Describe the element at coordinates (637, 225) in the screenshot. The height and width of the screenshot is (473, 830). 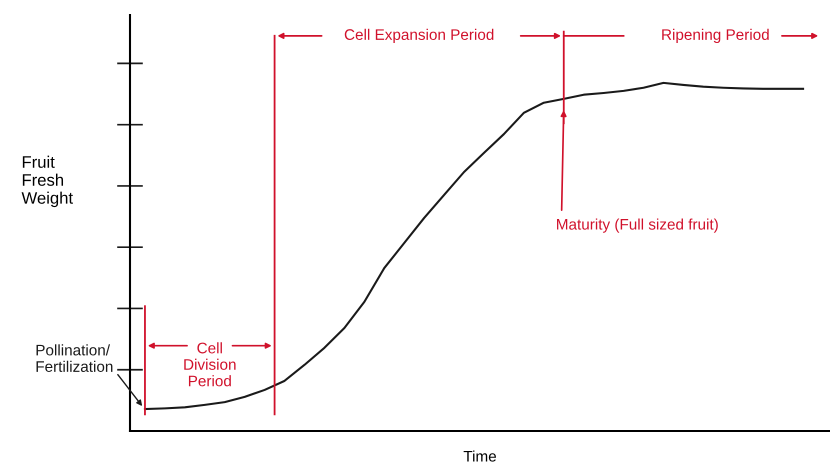
I see `annotation: Maturity (Full sized fruit)` at that location.